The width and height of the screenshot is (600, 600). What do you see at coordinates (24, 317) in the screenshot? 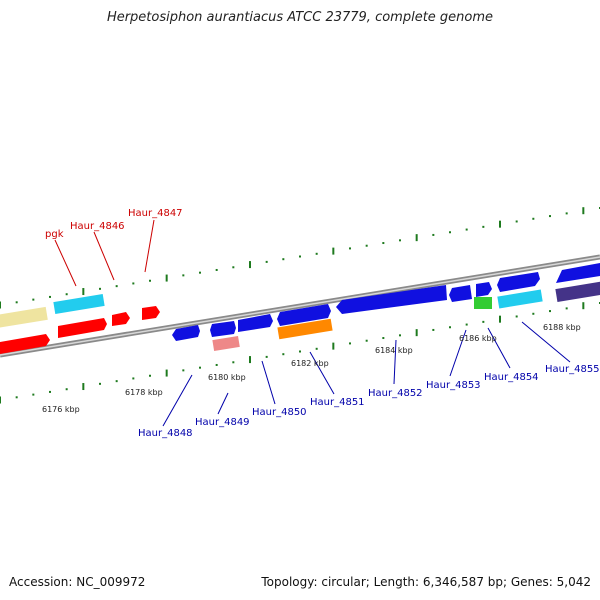
I see `gene-yellow` at bounding box center [24, 317].